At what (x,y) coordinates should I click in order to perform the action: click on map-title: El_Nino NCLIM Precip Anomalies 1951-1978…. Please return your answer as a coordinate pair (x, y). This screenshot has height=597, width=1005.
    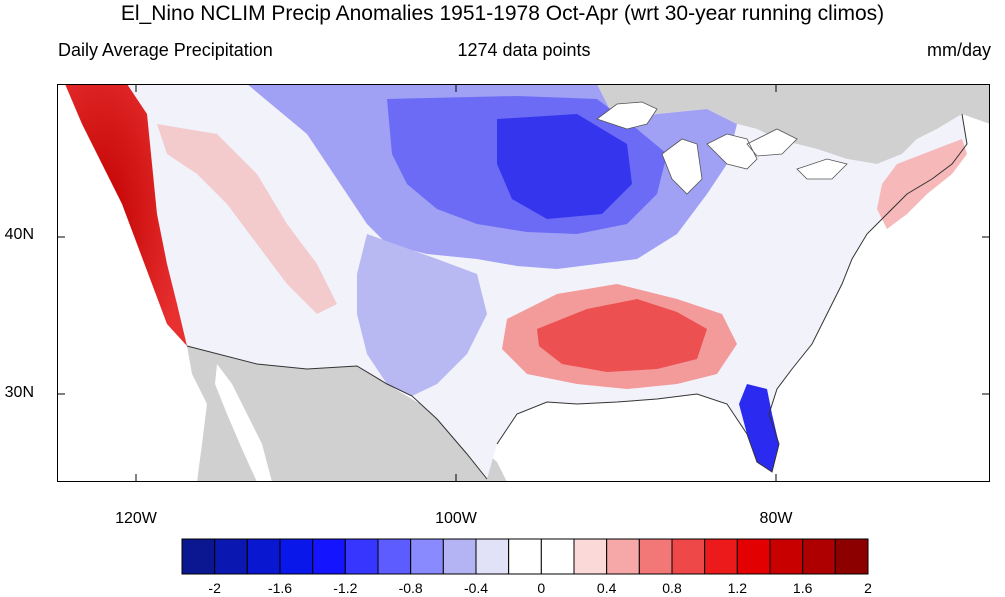
    Looking at the image, I should click on (502, 13).